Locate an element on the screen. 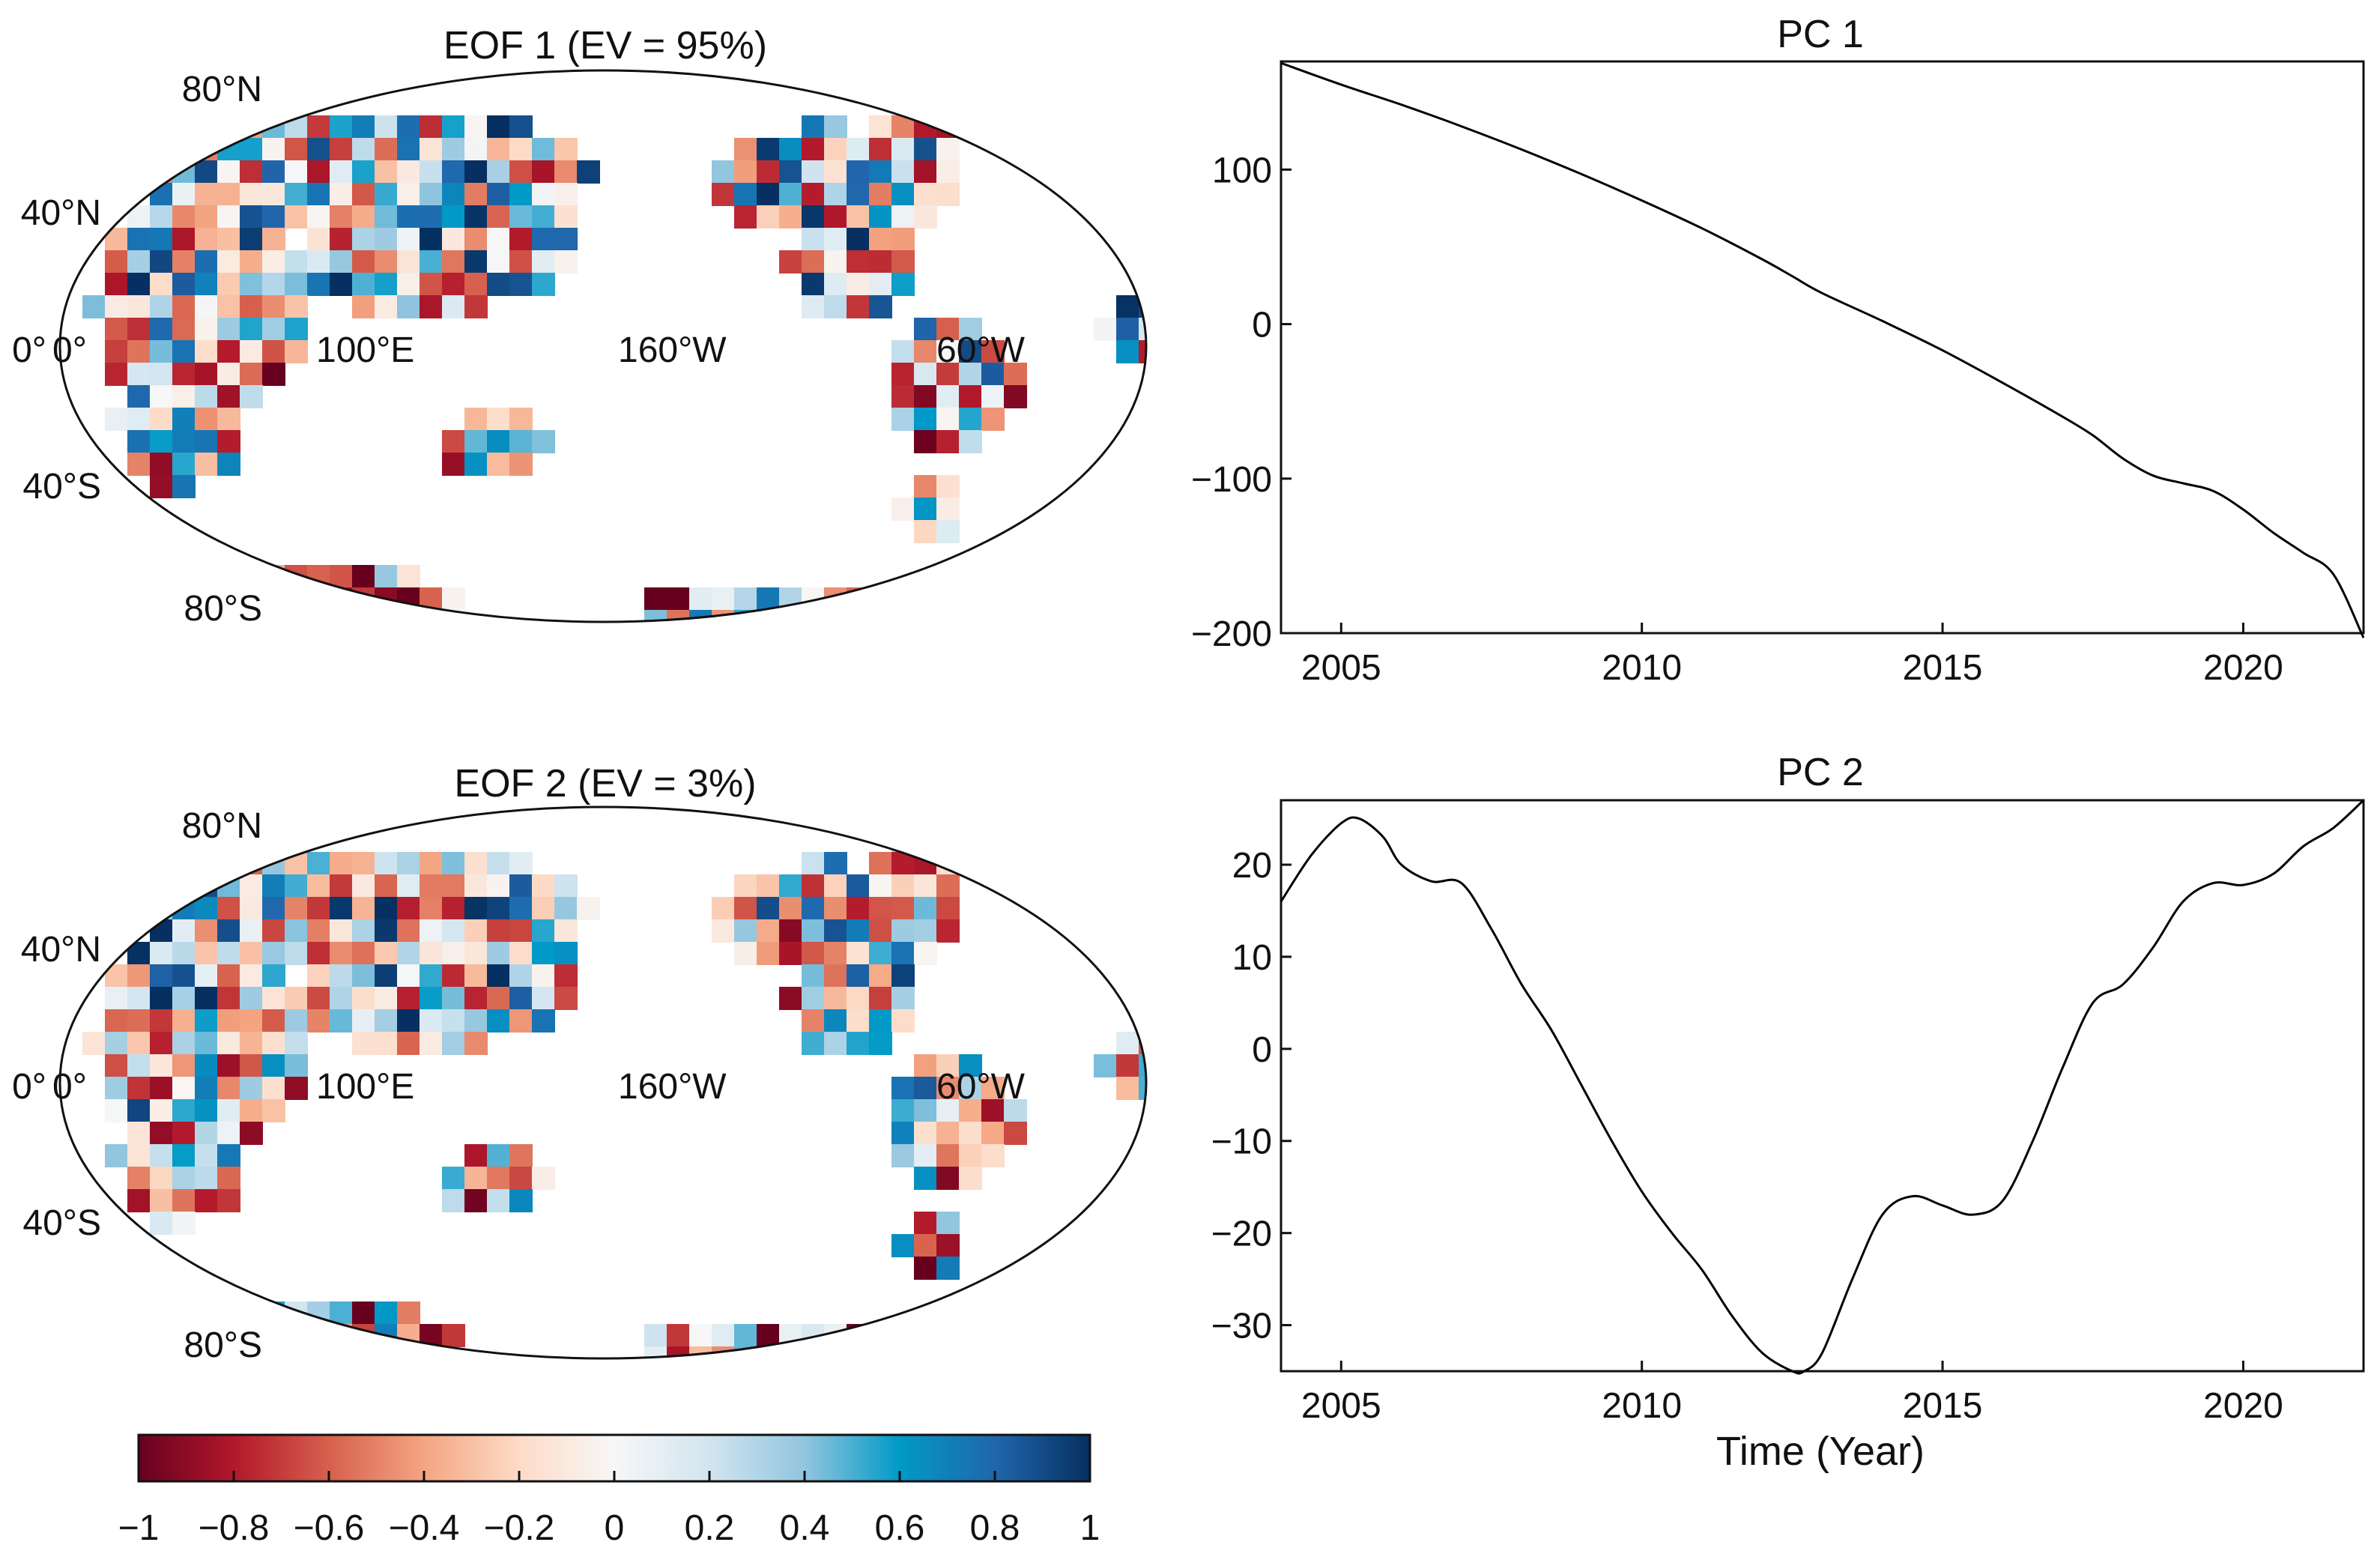 This screenshot has width=2380, height=1560. pc1-ytick-label: 0 is located at coordinates (1262, 325).